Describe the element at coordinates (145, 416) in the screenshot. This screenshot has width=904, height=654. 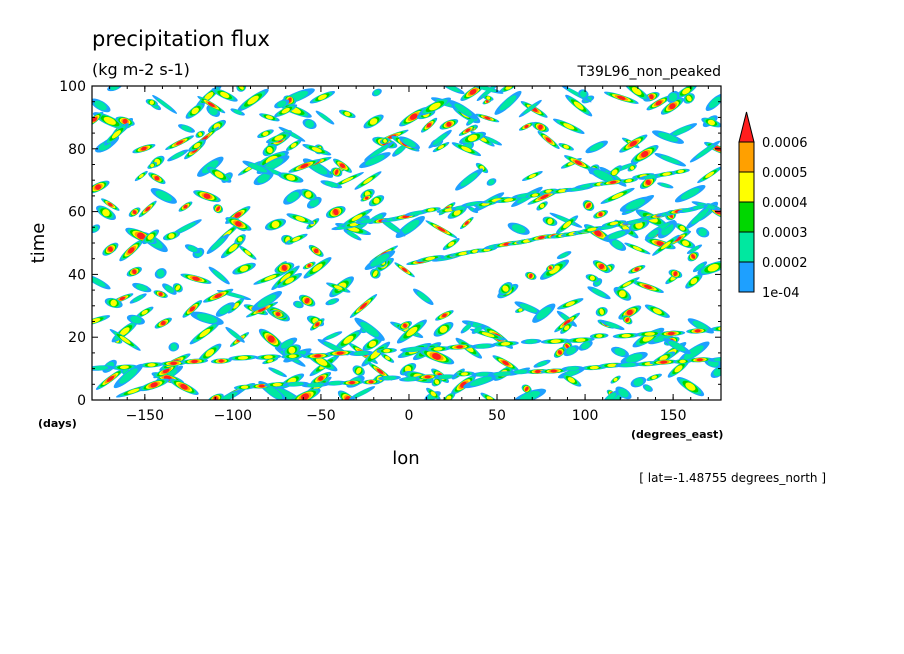
I see `x-tick-label: −150` at that location.